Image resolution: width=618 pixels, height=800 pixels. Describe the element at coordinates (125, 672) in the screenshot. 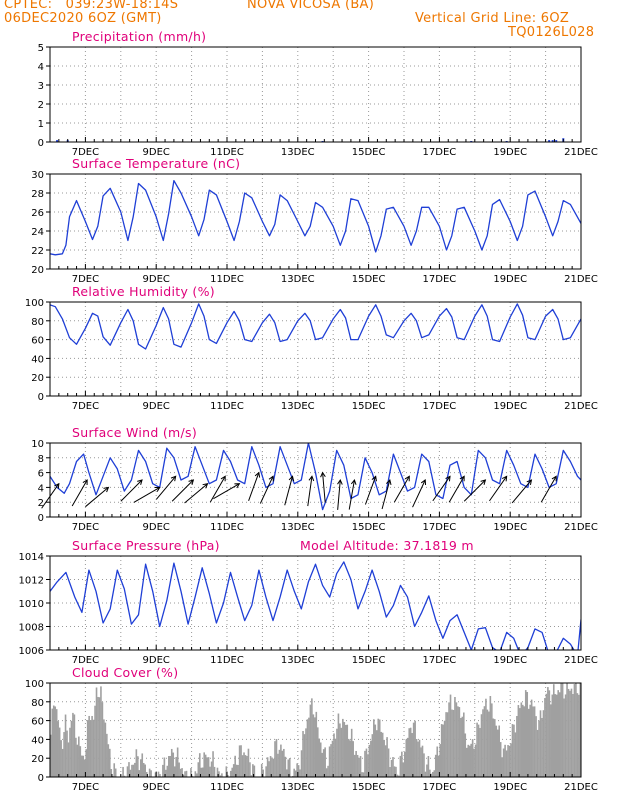

I see `panel-title: Cloud Cover (%)` at that location.